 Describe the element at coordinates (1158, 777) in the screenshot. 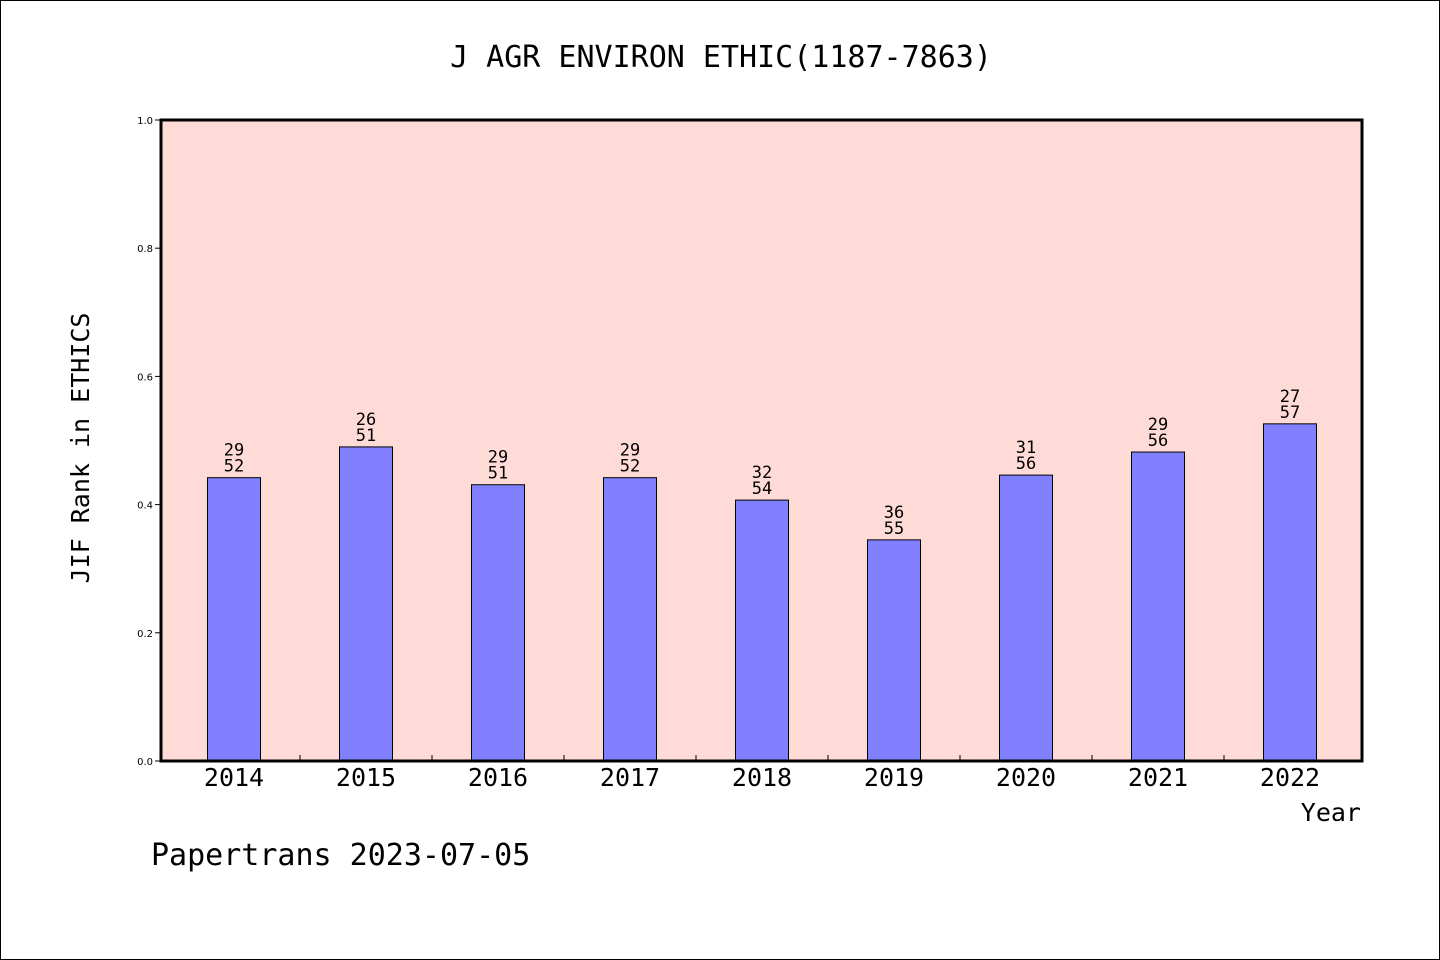

I see `x-tick-label: 2021` at that location.